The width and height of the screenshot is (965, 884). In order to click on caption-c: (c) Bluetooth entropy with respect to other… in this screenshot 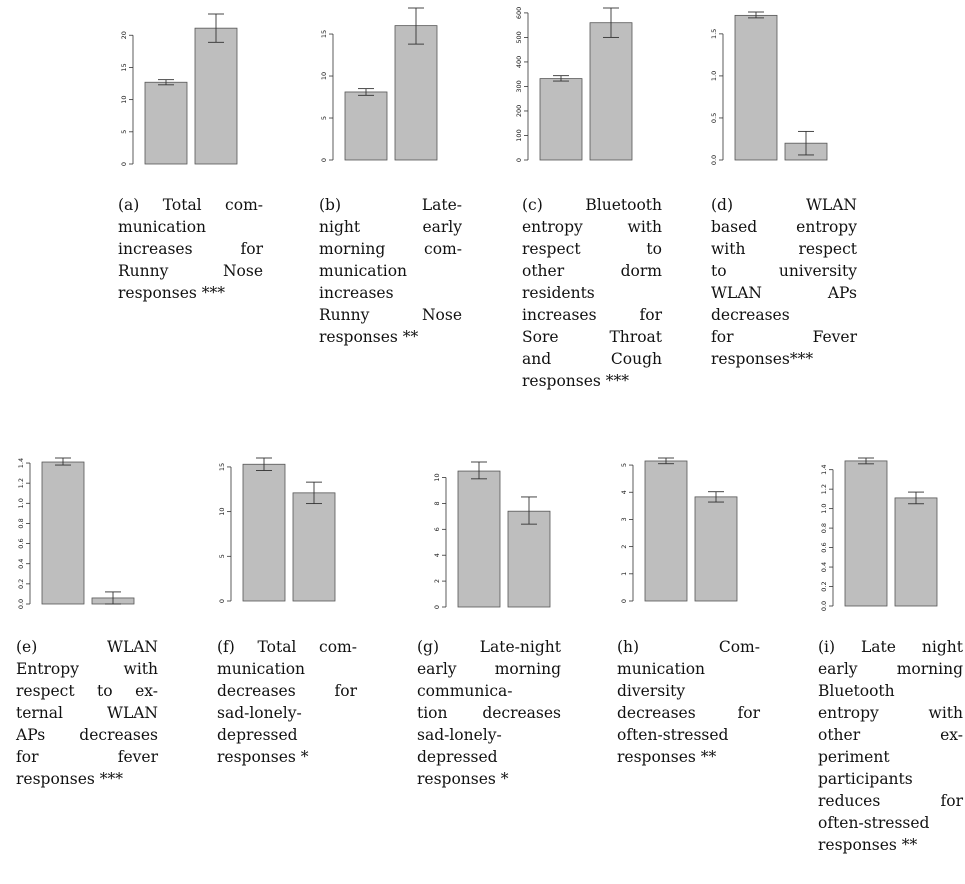, I will do `click(592, 293)`.